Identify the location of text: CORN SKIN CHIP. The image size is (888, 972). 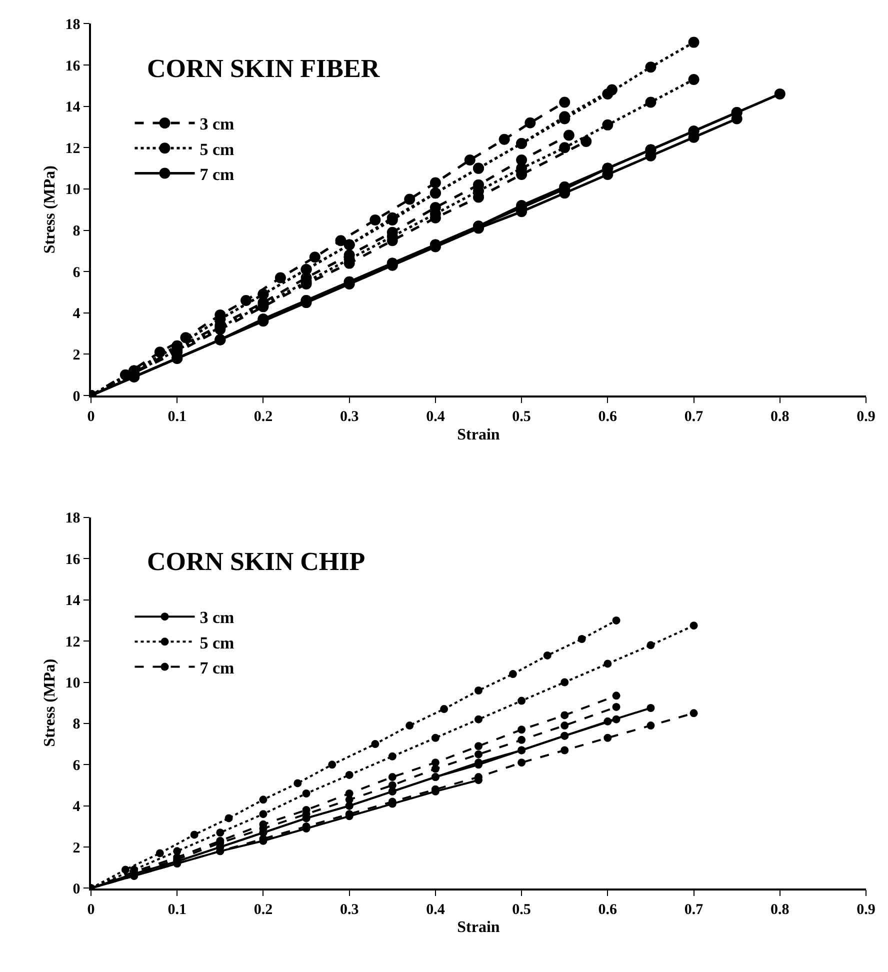
(256, 561).